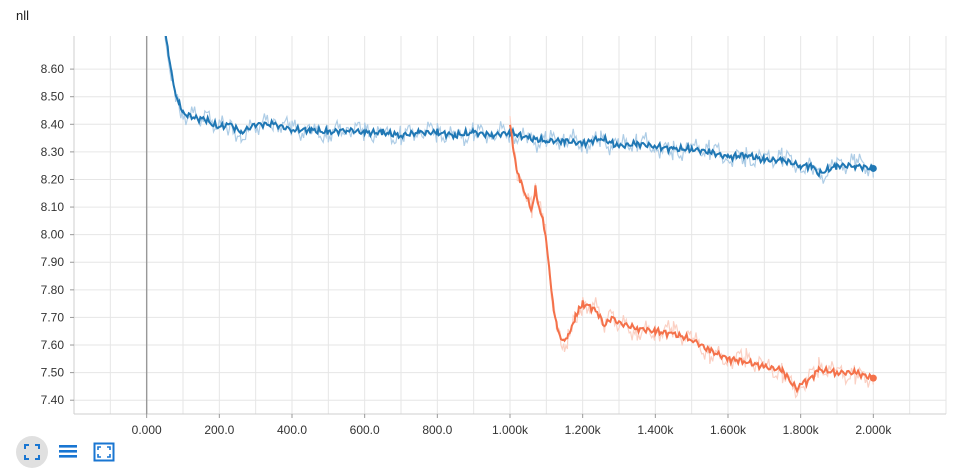 This screenshot has width=958, height=476. I want to click on y-tick-label: 8.20, so click(53, 179).